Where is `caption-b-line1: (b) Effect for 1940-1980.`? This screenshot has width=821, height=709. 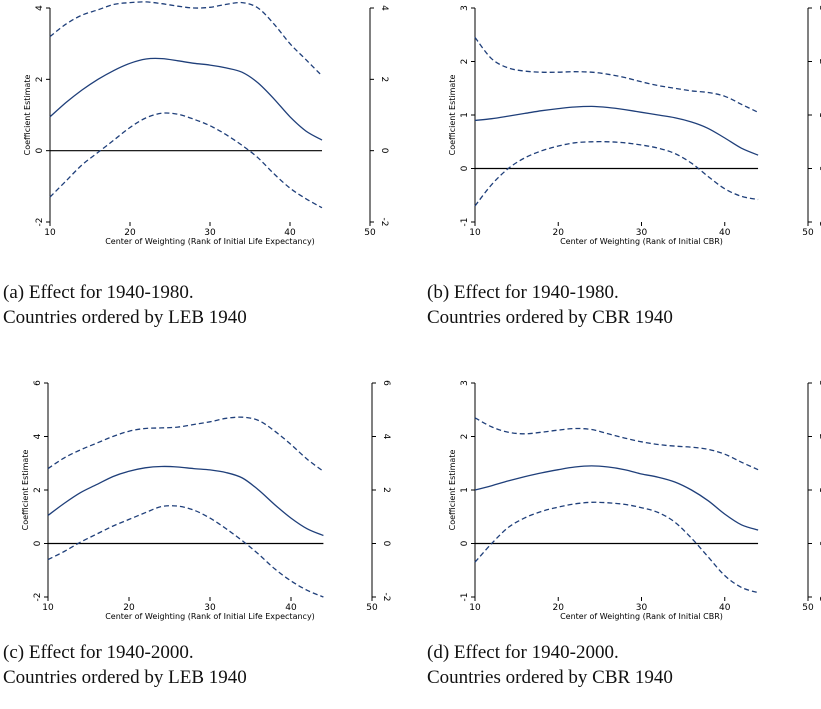 caption-b-line1: (b) Effect for 1940-1980. is located at coordinates (523, 292).